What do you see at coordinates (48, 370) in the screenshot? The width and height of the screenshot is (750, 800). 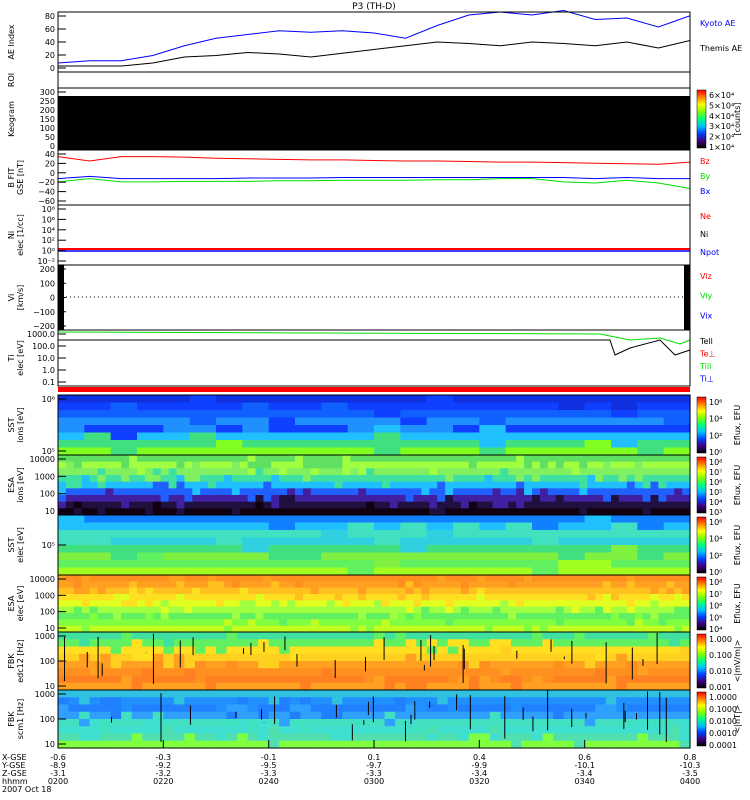 I see `y-tick-label: 1.0` at bounding box center [48, 370].